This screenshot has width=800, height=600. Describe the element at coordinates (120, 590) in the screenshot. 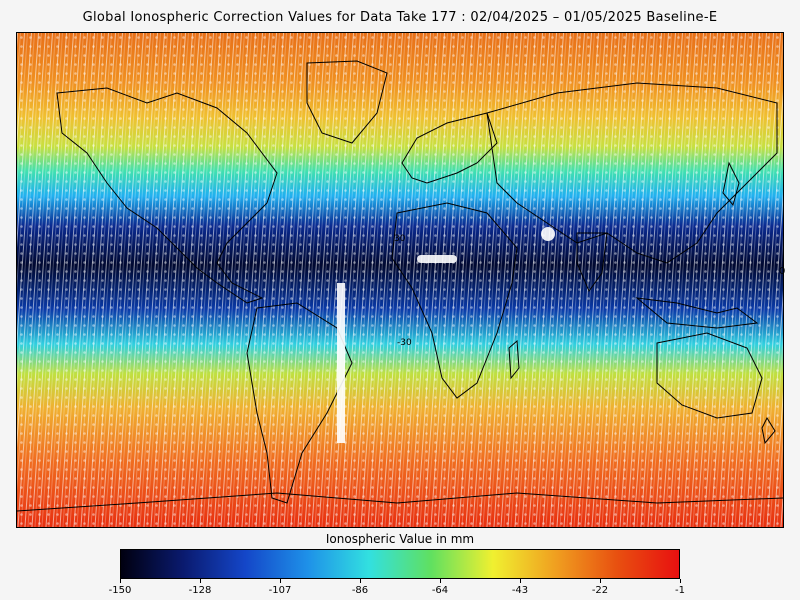

I see `colorbar-tick-label: -150` at that location.